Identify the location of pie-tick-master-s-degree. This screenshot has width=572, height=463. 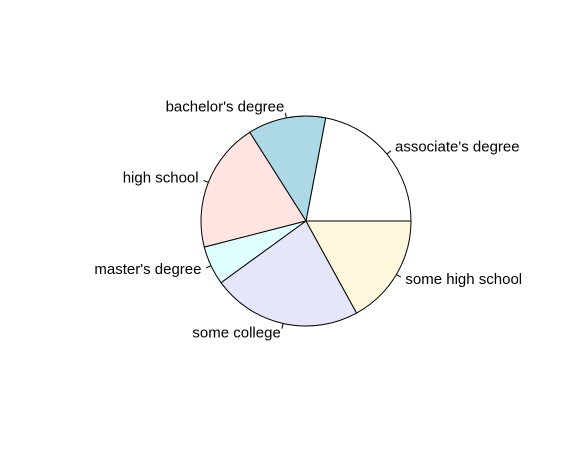
(209, 267).